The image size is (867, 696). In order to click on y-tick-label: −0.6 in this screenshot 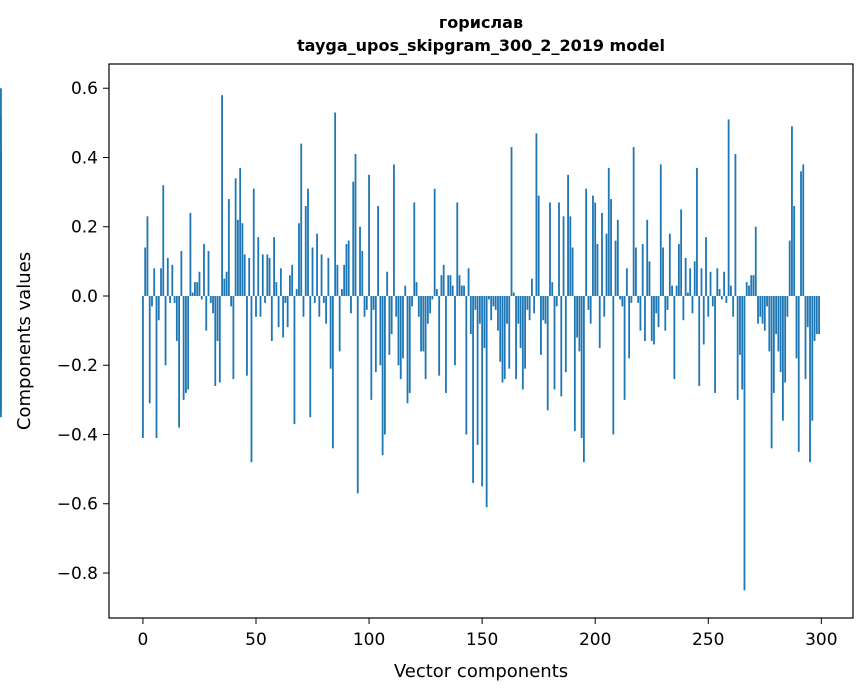, I will do `click(77, 505)`.